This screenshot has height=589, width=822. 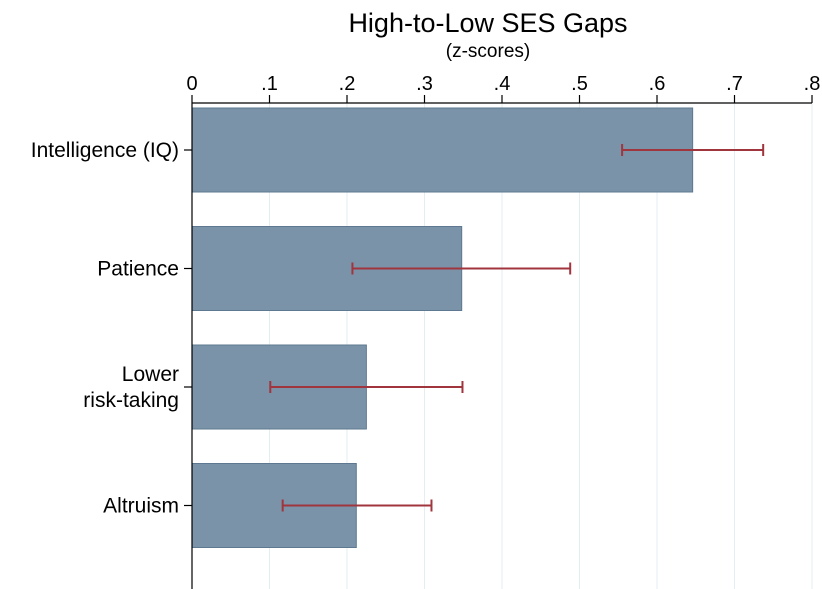 What do you see at coordinates (269, 84) in the screenshot?
I see `x-tick-label: .1` at bounding box center [269, 84].